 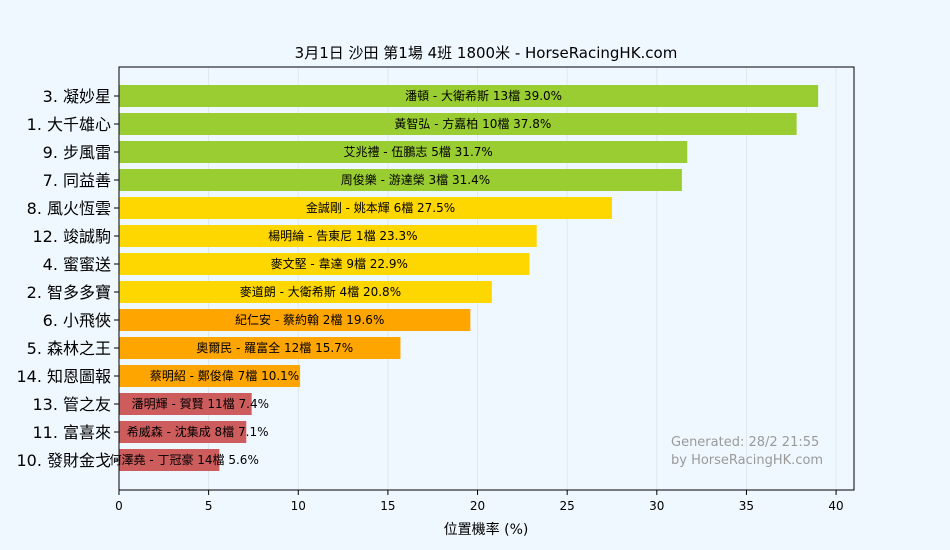 I want to click on watermark-generated: Generated: 28/2 21:55, so click(x=745, y=442).